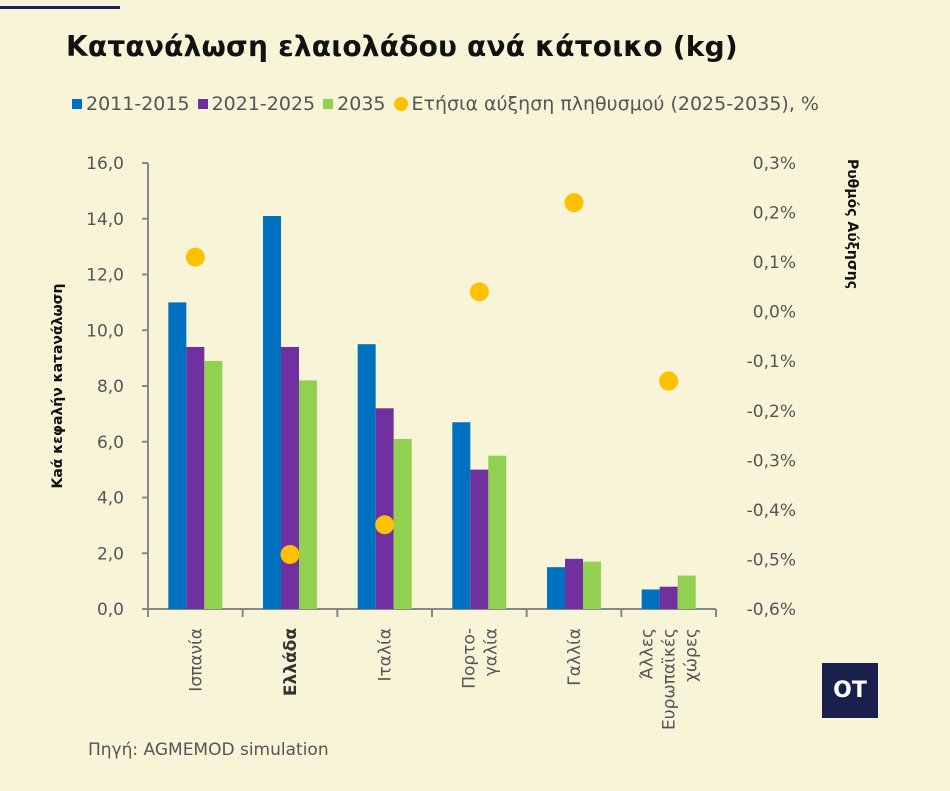 The width and height of the screenshot is (950, 791). I want to click on x-tick-label-line: χώρες, so click(692, 655).